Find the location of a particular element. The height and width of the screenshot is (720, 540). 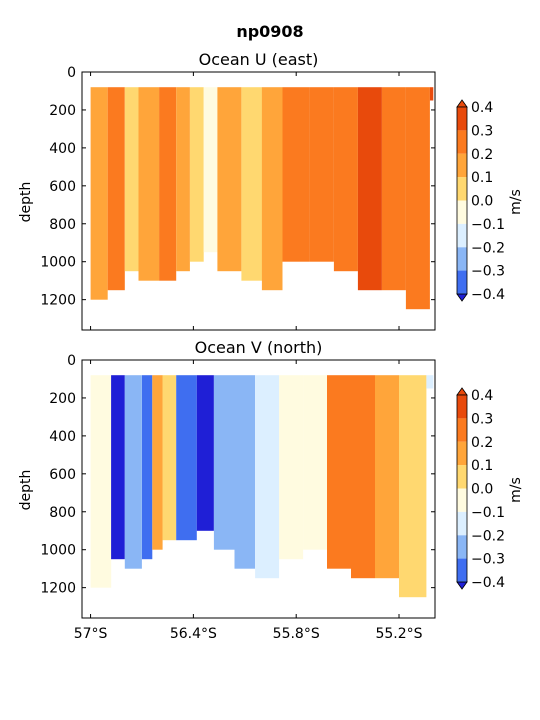

figure-title: np0908 is located at coordinates (269, 31).